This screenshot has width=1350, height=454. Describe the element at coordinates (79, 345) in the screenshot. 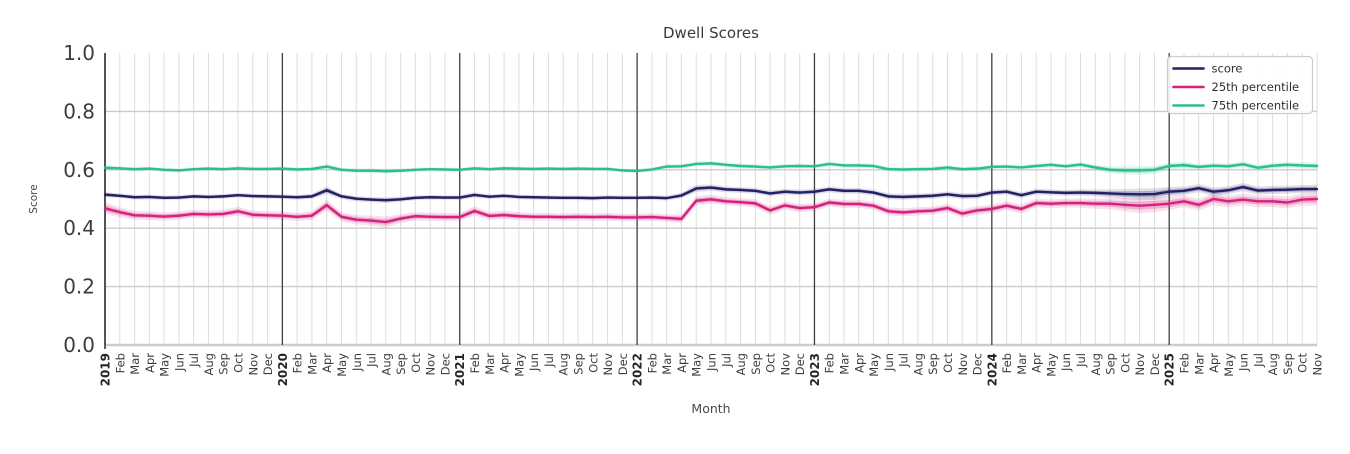

I see `y-tick-label: 0.0` at that location.